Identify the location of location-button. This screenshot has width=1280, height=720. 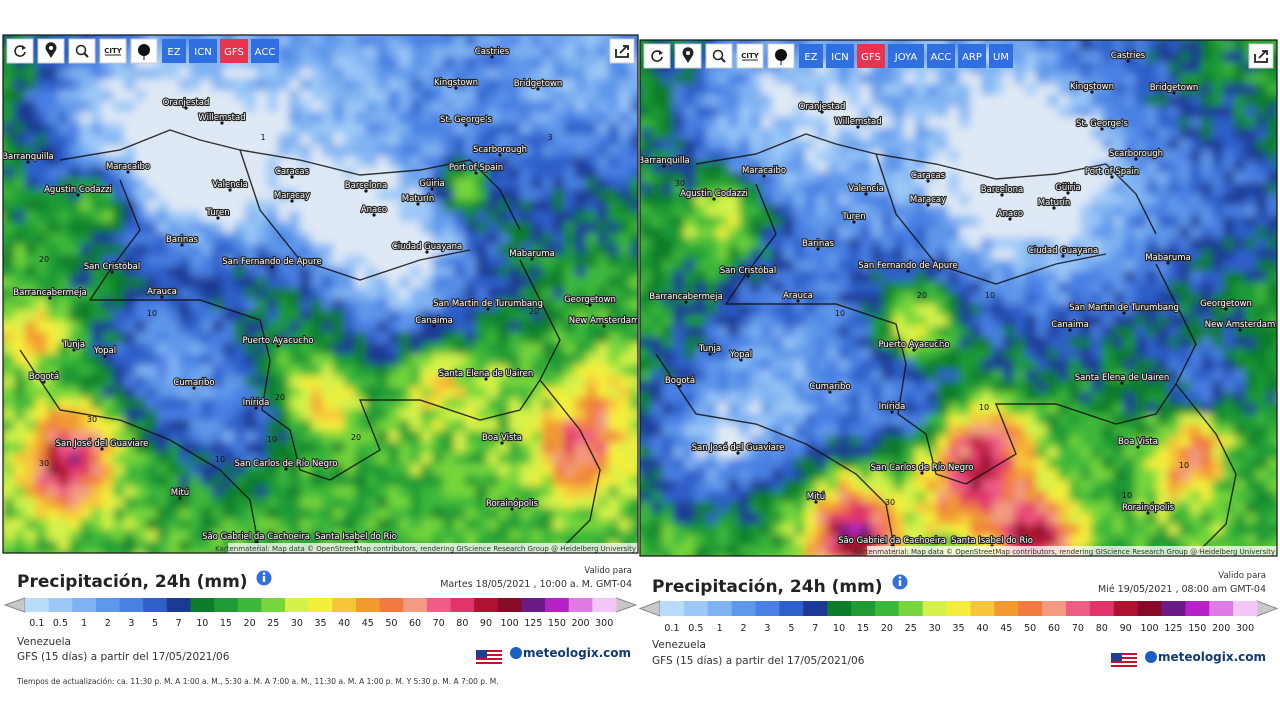
(51, 51).